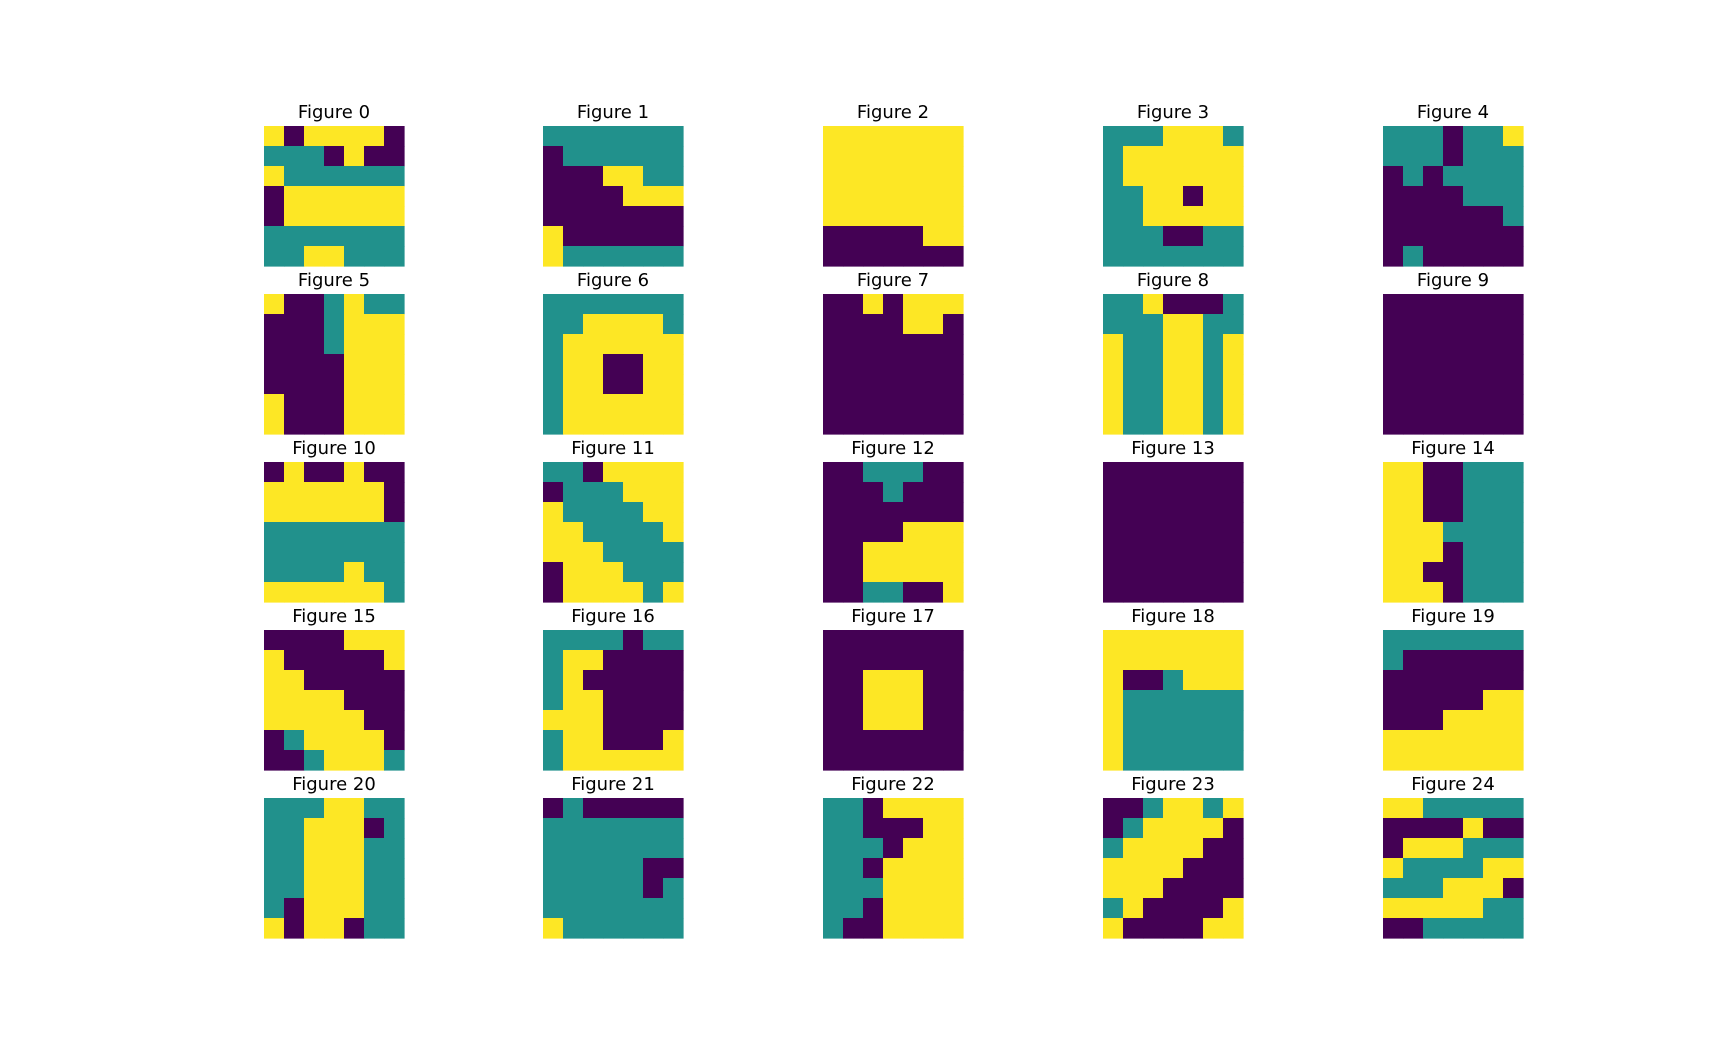 This screenshot has height=1044, width=1728. What do you see at coordinates (1453, 688) in the screenshot?
I see `heatmap-panel-19: Figure 19` at bounding box center [1453, 688].